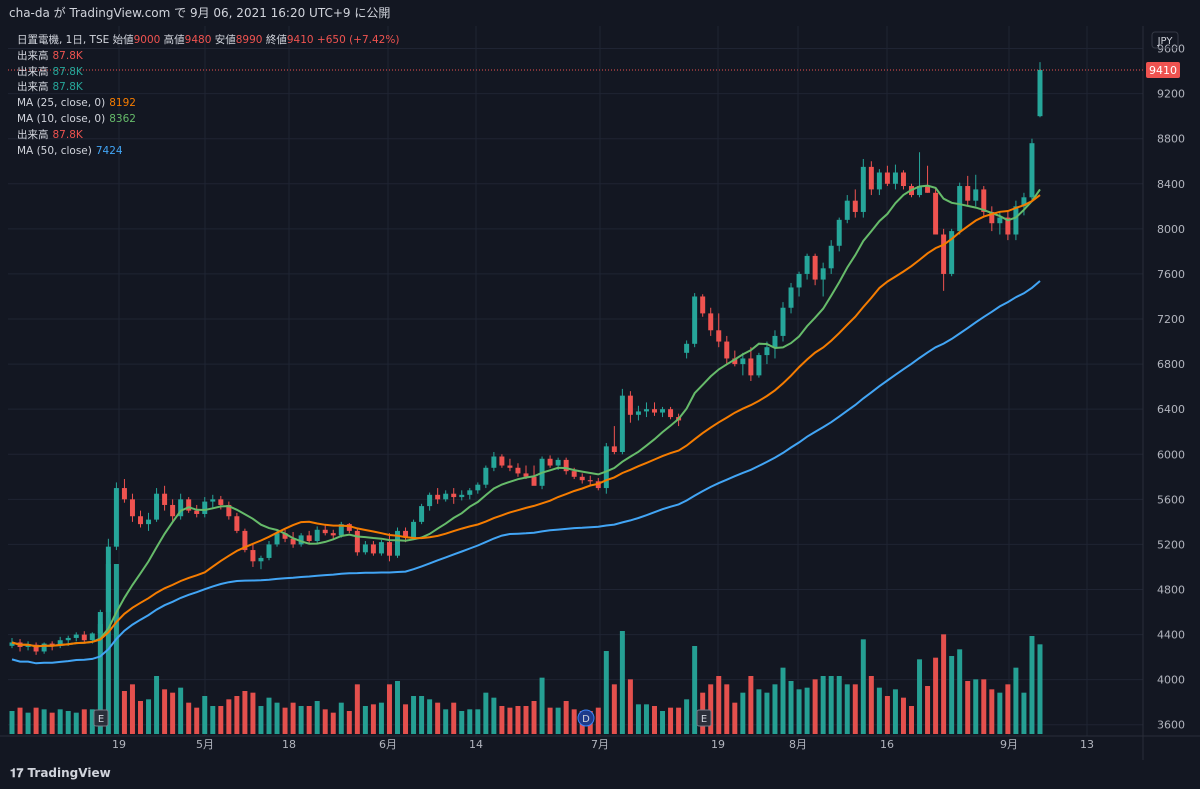  I want to click on legend-row-label: 出来高, so click(33, 134).